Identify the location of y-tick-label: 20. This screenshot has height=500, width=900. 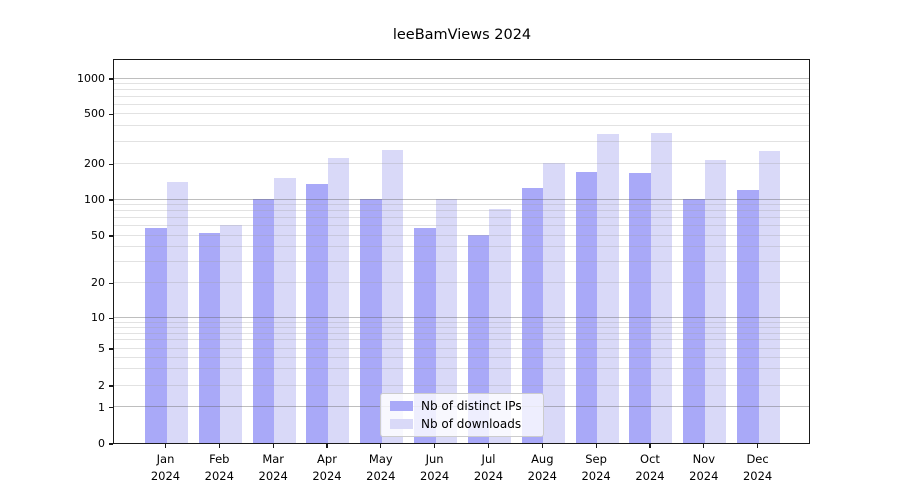
(98, 283).